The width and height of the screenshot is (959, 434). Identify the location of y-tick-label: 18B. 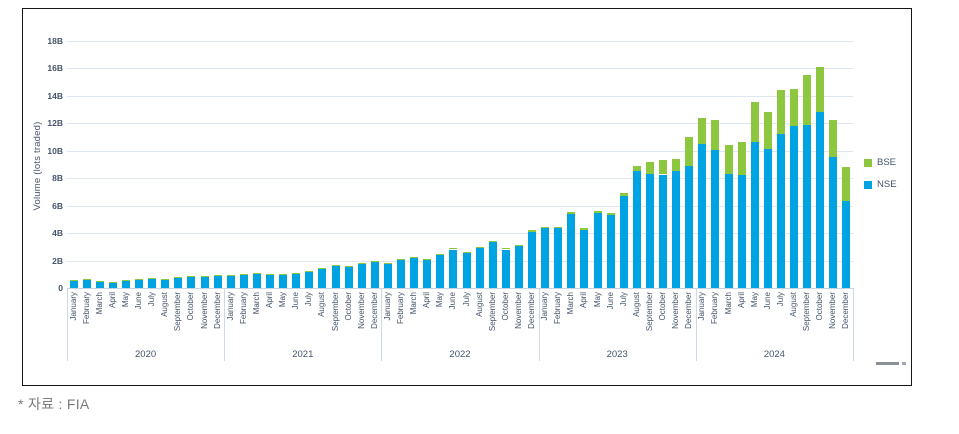
(55, 40).